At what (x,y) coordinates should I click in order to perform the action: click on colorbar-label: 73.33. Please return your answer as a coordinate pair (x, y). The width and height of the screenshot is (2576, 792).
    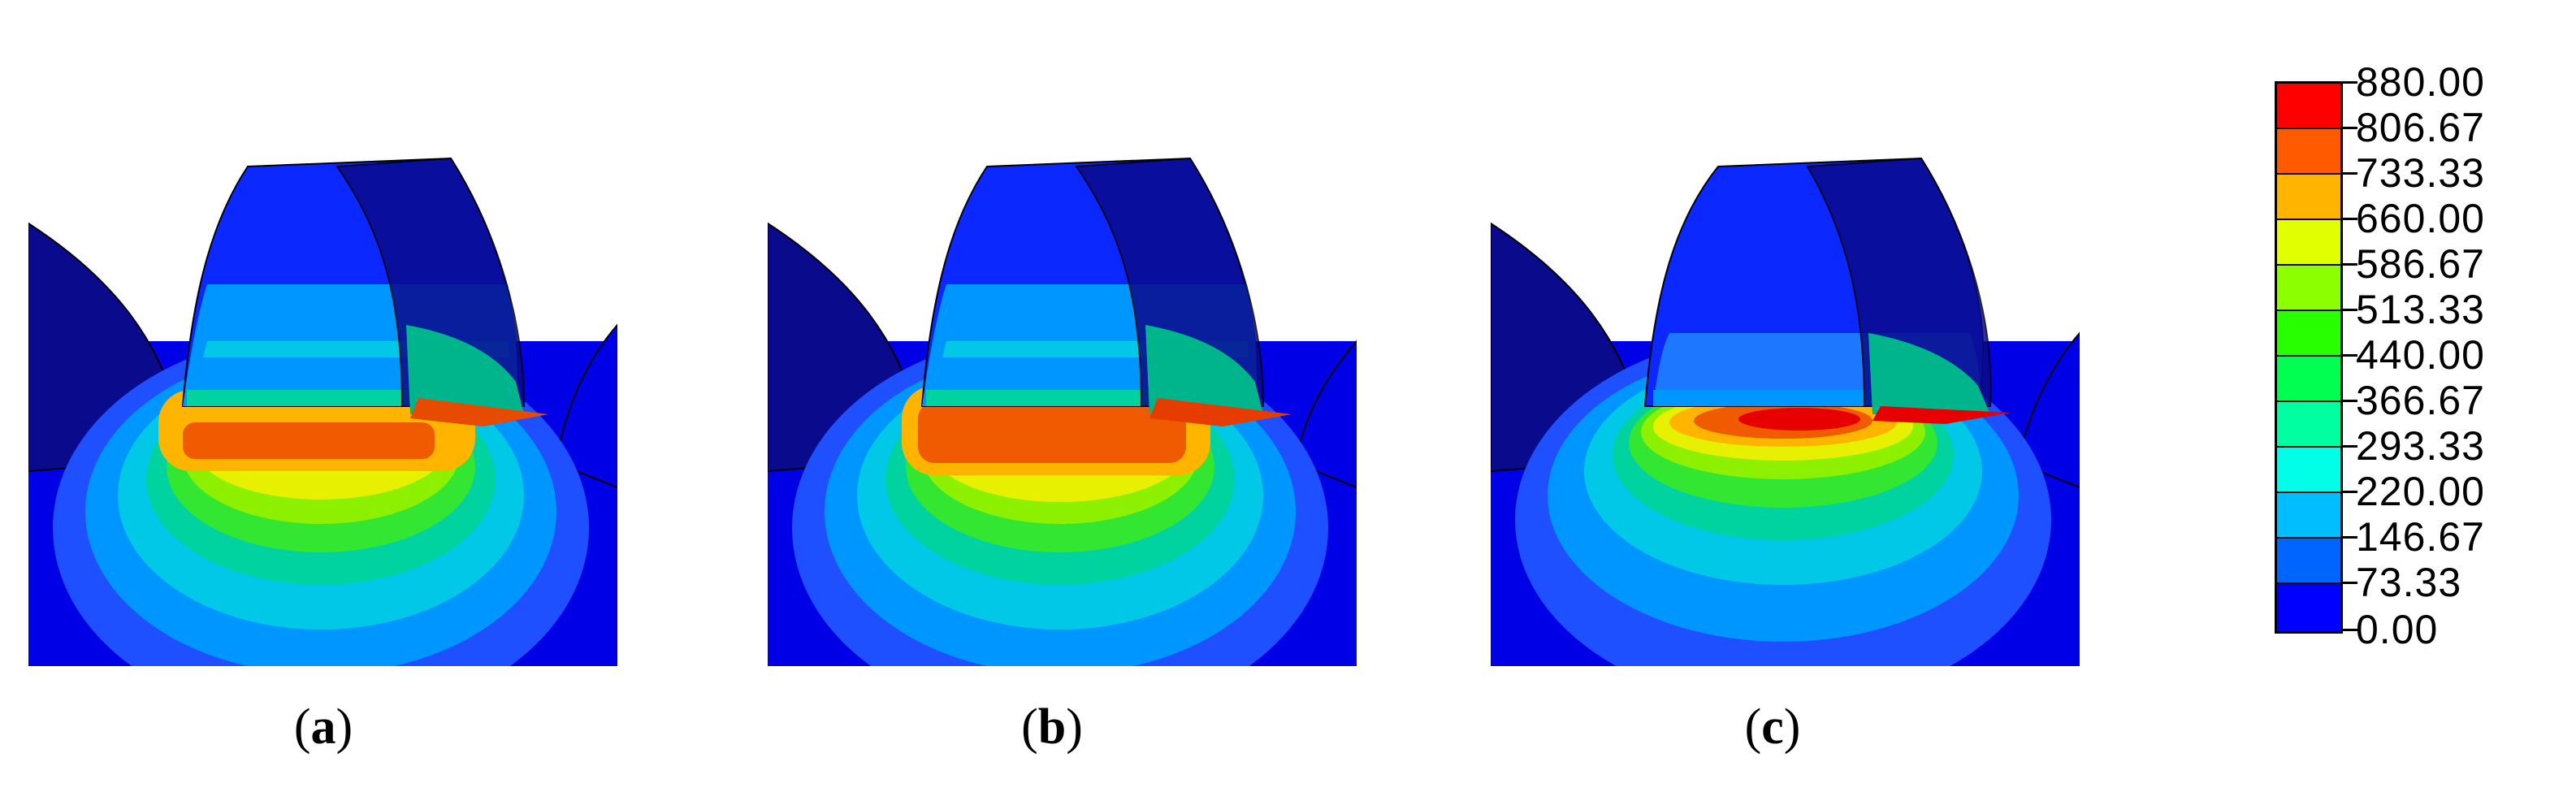
    Looking at the image, I should click on (2409, 582).